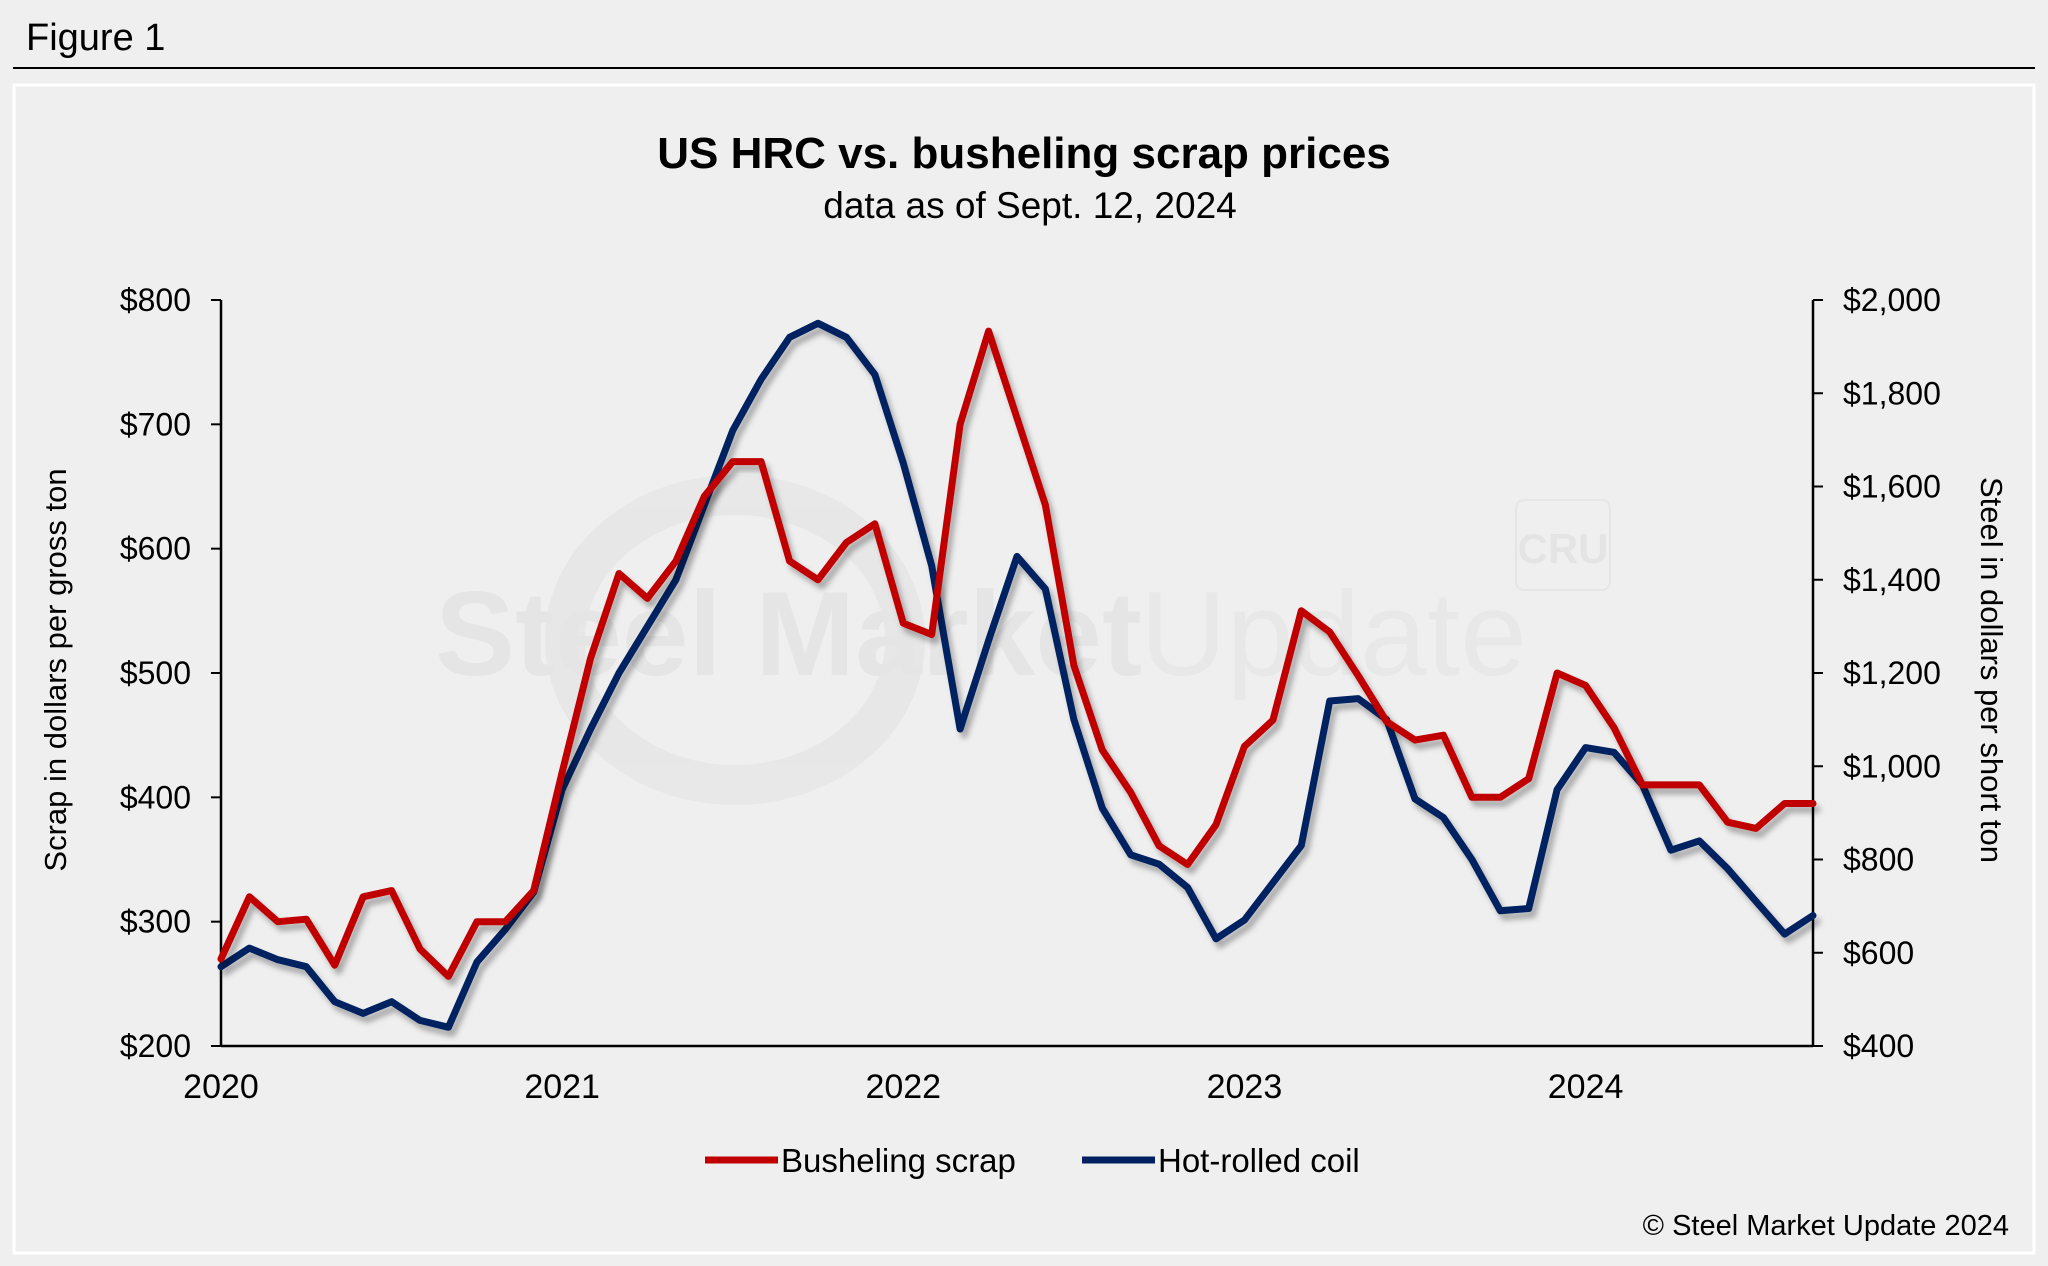 The image size is (2048, 1266). What do you see at coordinates (1826, 1226) in the screenshot?
I see `copyright: © Steel Market Update 2024` at bounding box center [1826, 1226].